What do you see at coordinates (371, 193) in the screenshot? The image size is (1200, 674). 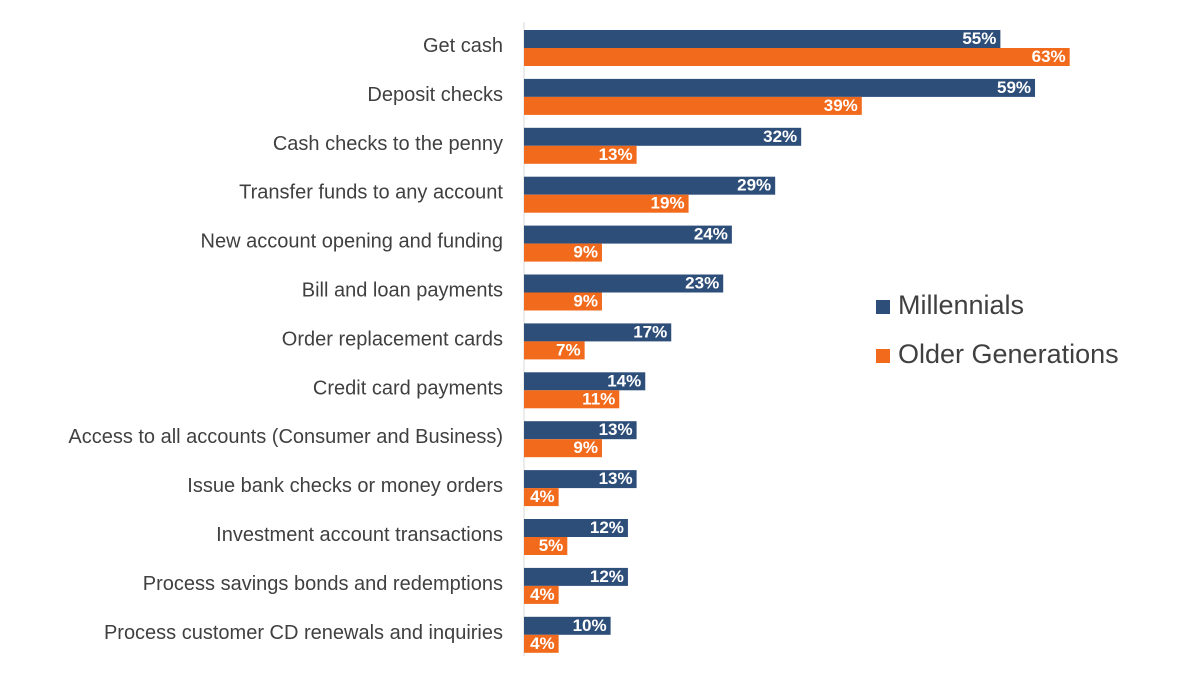 I see `category-label: Transfer funds to any account` at bounding box center [371, 193].